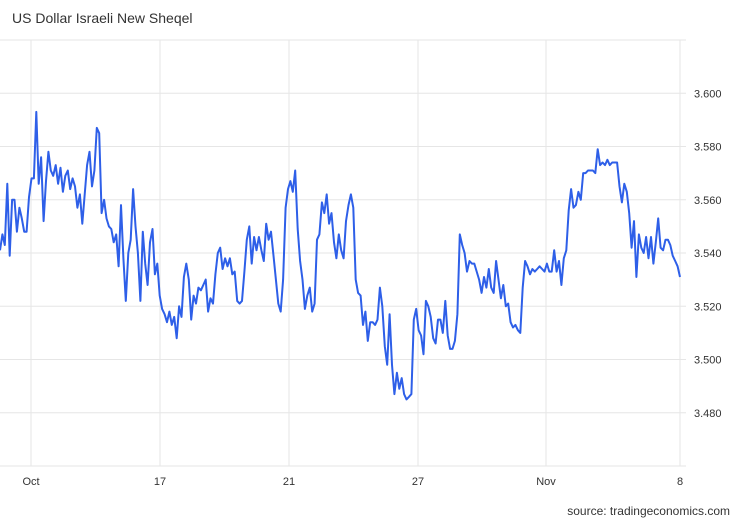 This screenshot has height=520, width=750. What do you see at coordinates (648, 511) in the screenshot?
I see `source-label: source: tradingeconomics.com` at bounding box center [648, 511].